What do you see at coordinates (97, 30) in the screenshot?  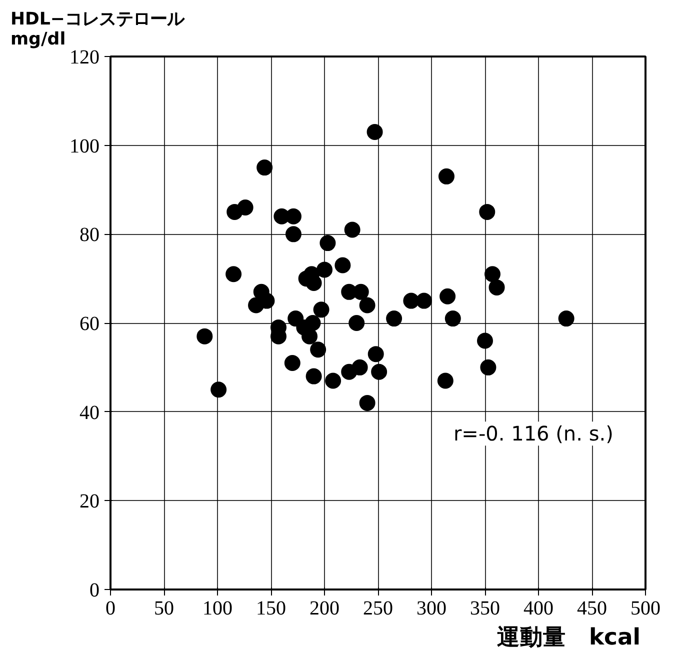 I see `y-axis-title: HDL−コレステロール mg/dl` at bounding box center [97, 30].